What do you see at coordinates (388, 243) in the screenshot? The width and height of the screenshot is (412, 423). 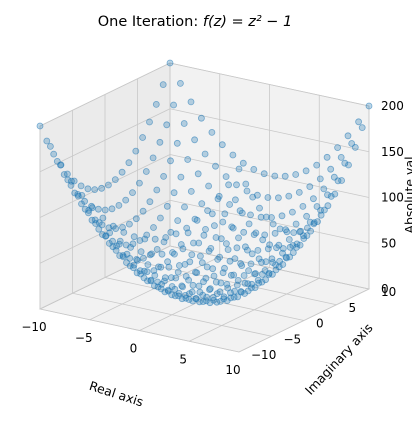 I see `z-tick-label: 50` at bounding box center [388, 243].